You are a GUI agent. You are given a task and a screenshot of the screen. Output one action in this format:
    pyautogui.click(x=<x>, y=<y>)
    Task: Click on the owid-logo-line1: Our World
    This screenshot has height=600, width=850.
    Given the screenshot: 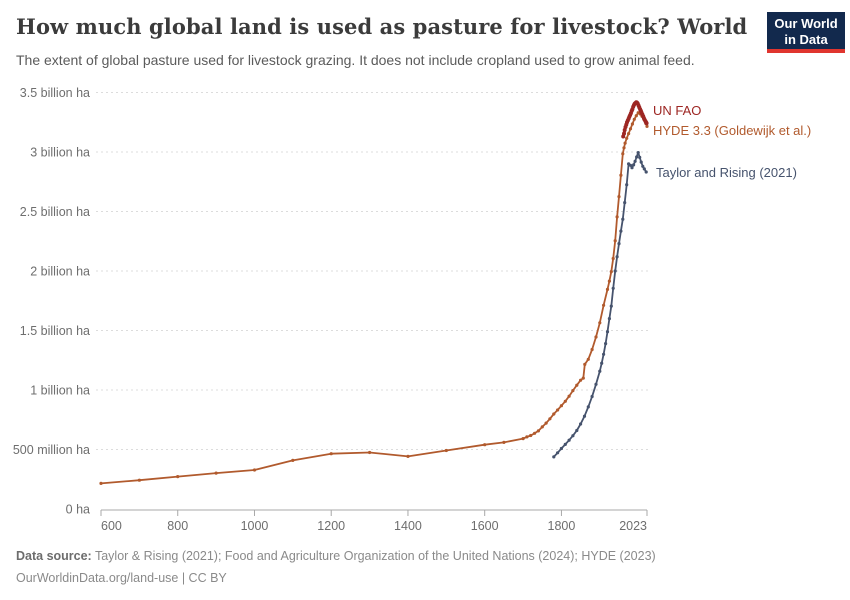 What is the action you would take?
    pyautogui.click(x=806, y=23)
    